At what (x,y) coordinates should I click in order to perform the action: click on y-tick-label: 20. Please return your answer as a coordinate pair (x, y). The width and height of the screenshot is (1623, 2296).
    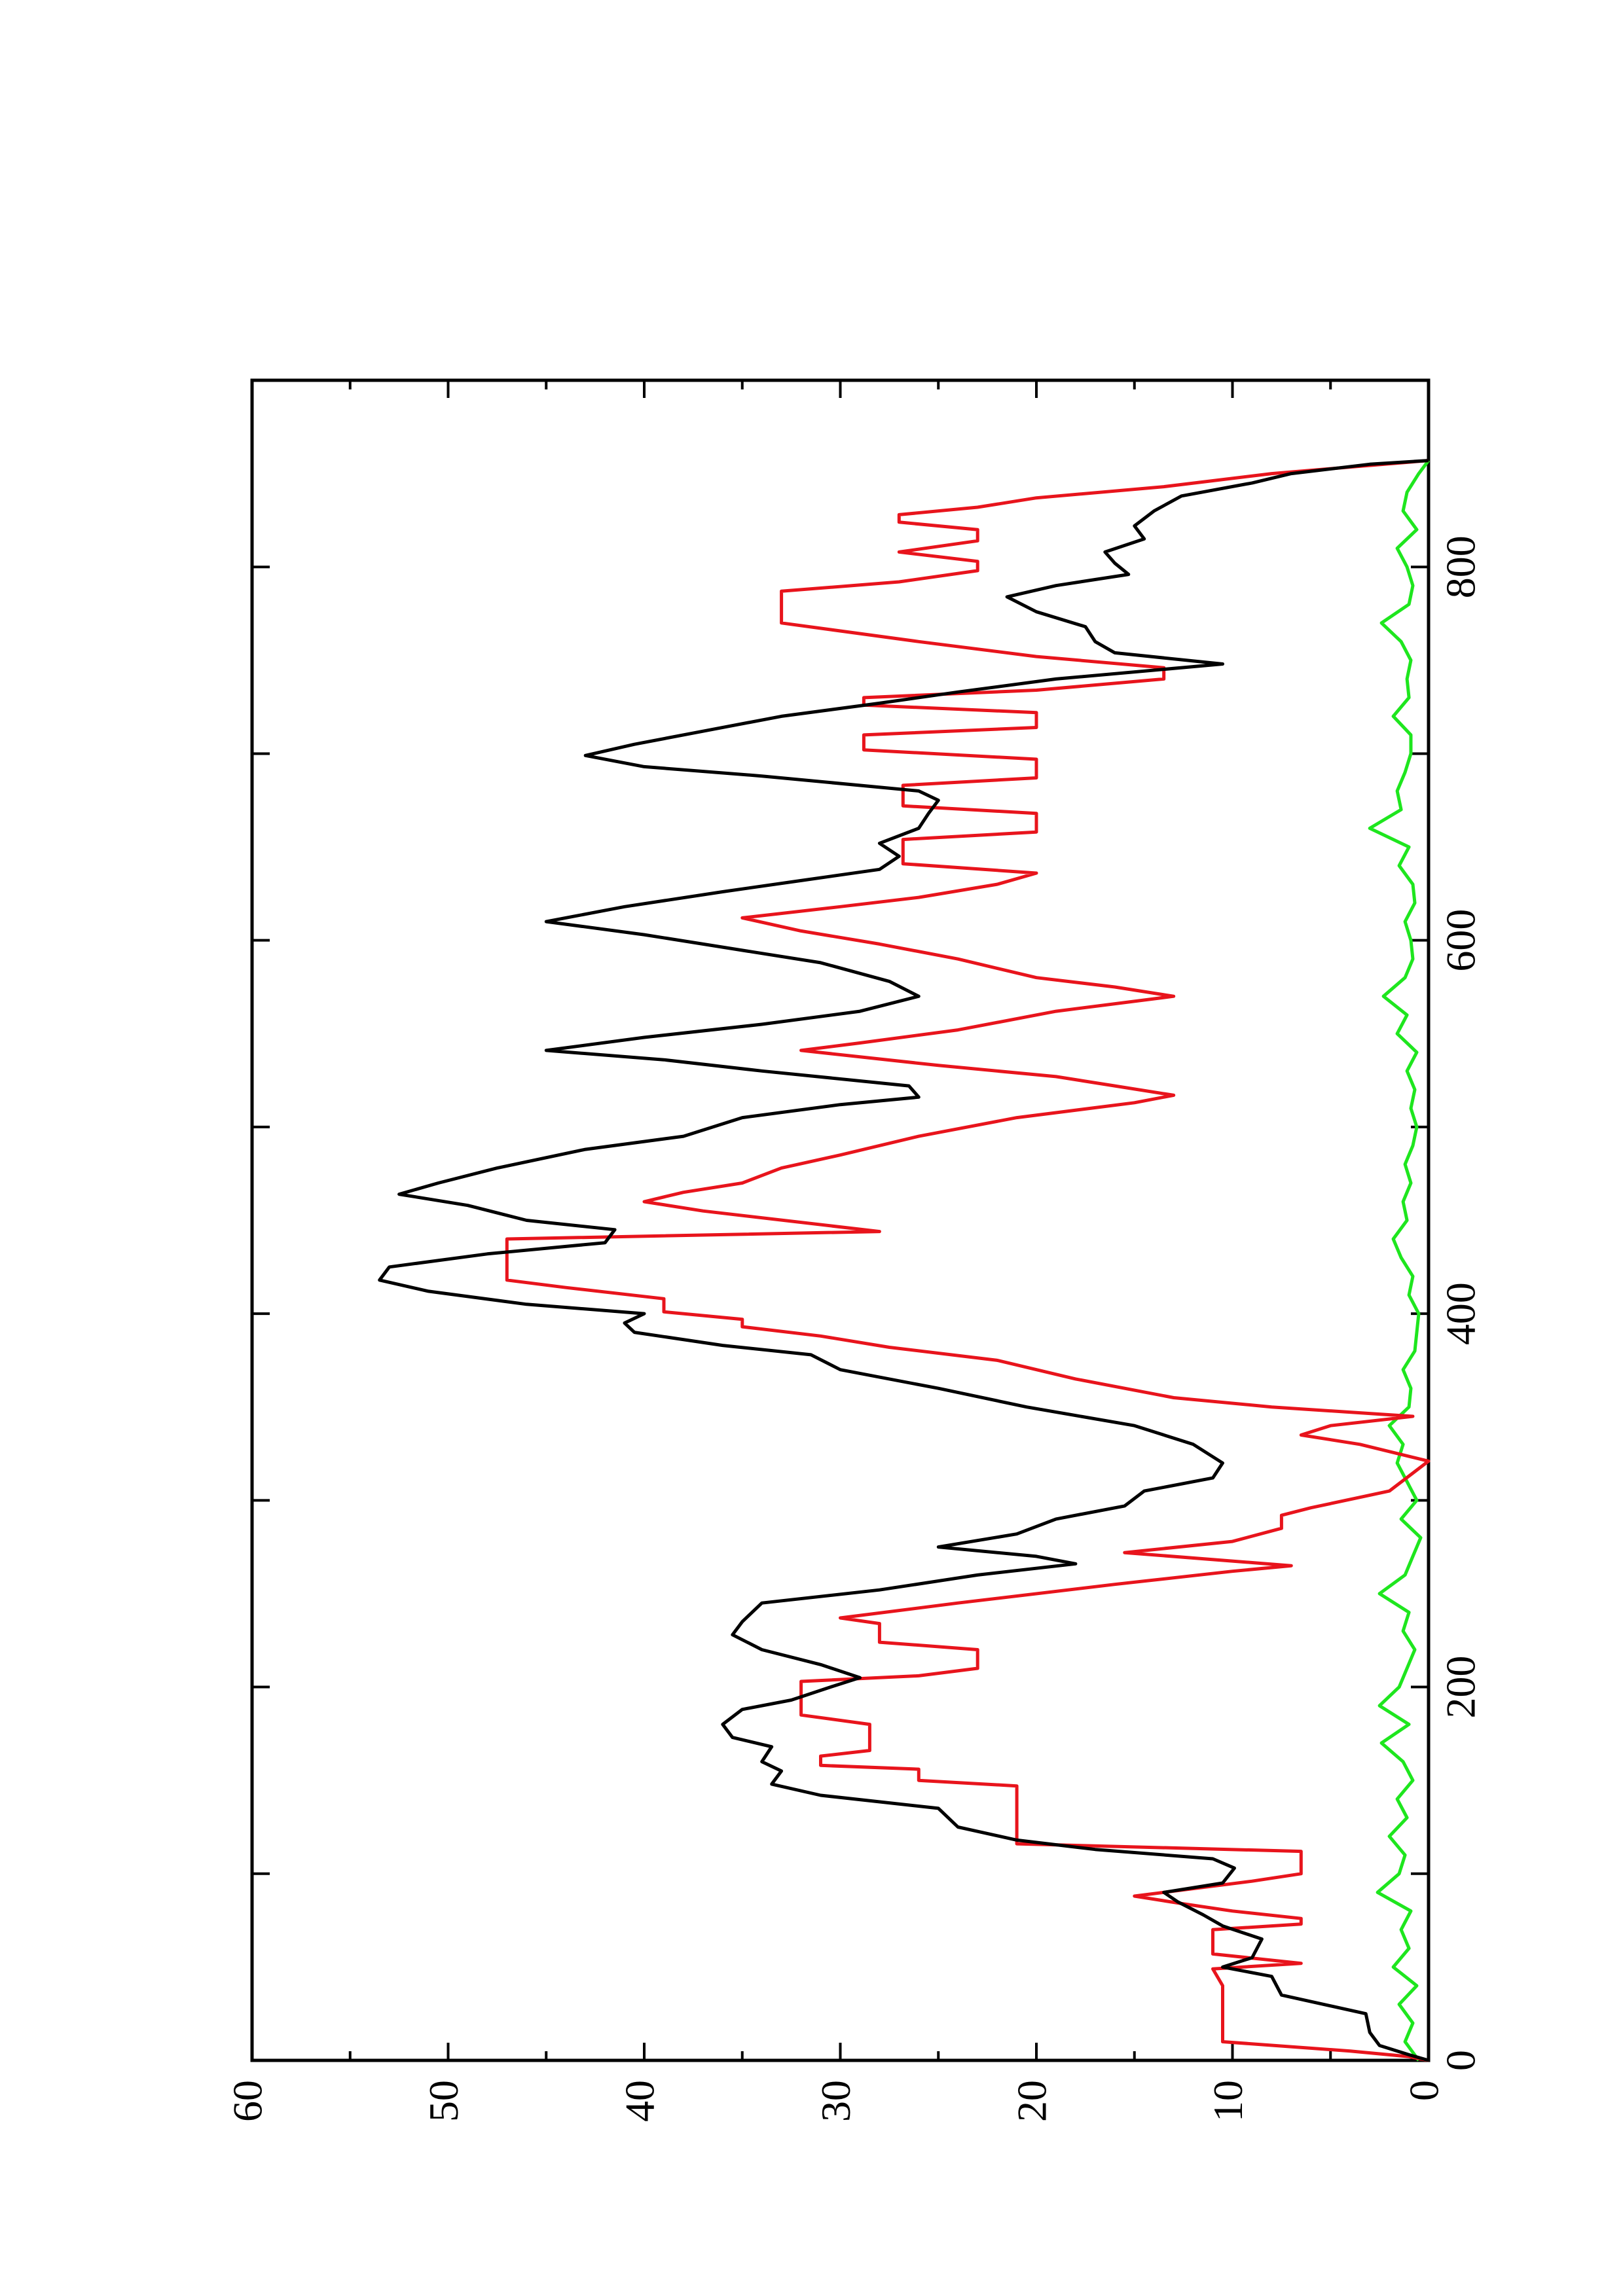
    Looking at the image, I should click on (1032, 2101).